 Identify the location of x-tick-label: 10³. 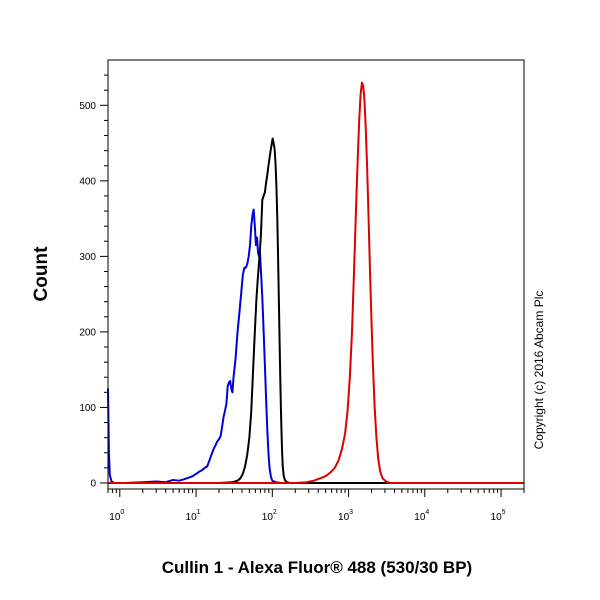
(345, 516).